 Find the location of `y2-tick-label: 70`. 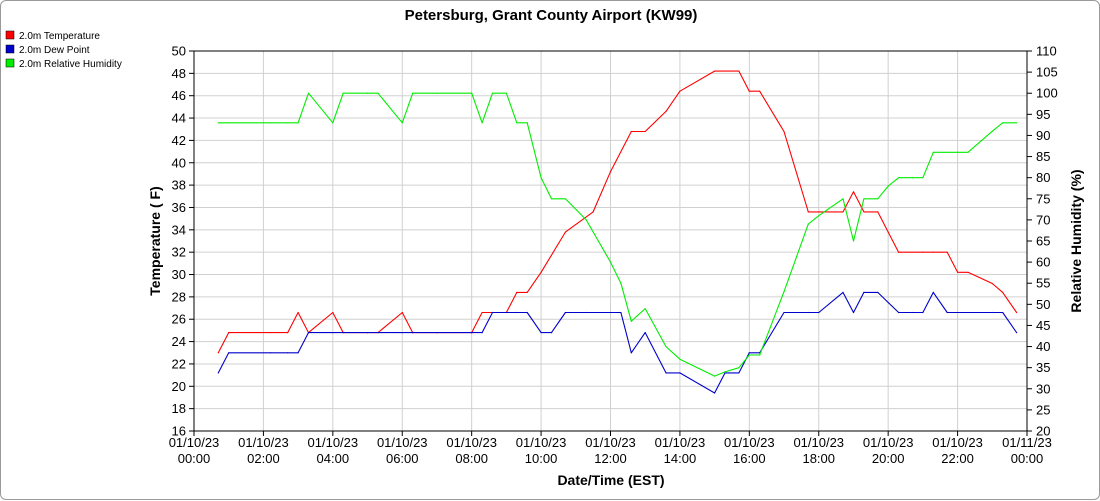

y2-tick-label: 70 is located at coordinates (1043, 219).